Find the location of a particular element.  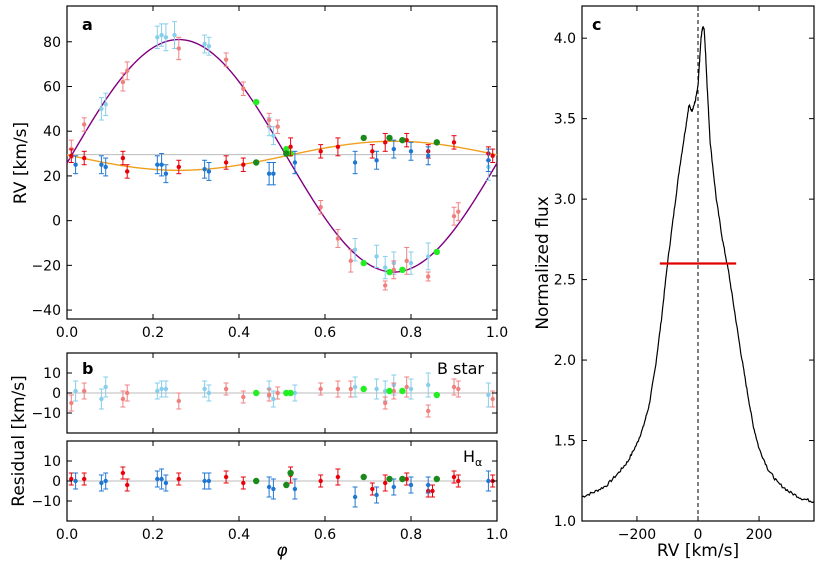

panel-b2-ytick-label: 10 is located at coordinates (52, 462).